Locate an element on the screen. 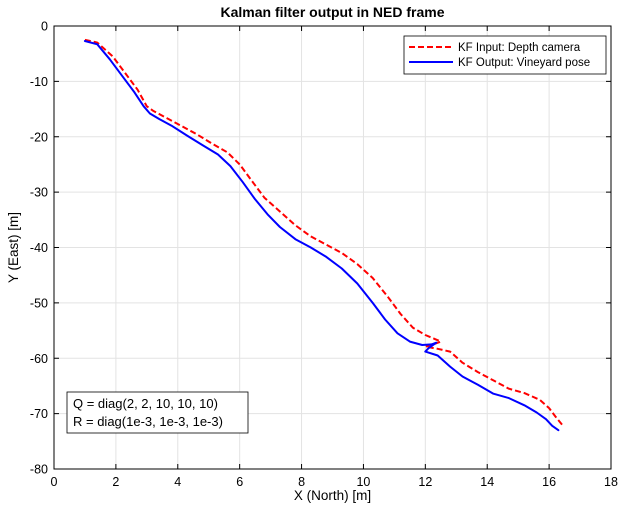 This screenshot has height=512, width=624. x-tick-label: 0 is located at coordinates (54, 482).